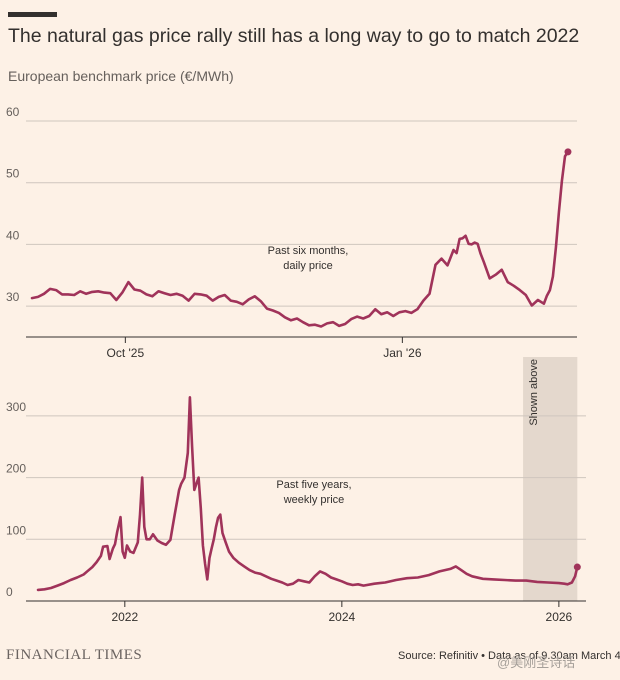 This screenshot has width=620, height=680. Describe the element at coordinates (16, 530) in the screenshot. I see `y-tick-label: 100` at that location.